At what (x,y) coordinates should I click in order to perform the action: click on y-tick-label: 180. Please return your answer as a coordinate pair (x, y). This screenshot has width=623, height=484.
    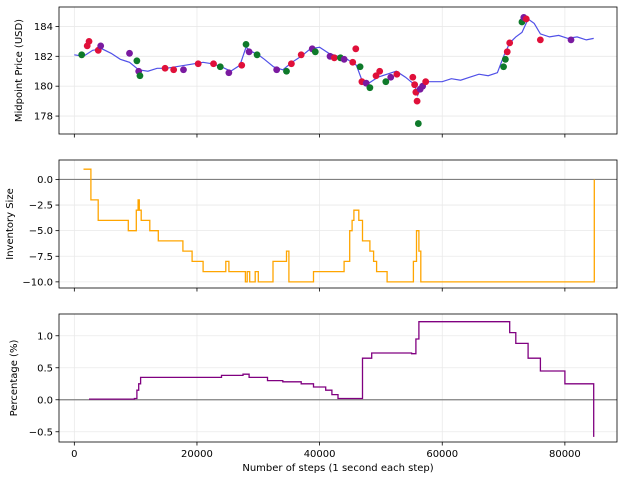
    Looking at the image, I should click on (43, 87).